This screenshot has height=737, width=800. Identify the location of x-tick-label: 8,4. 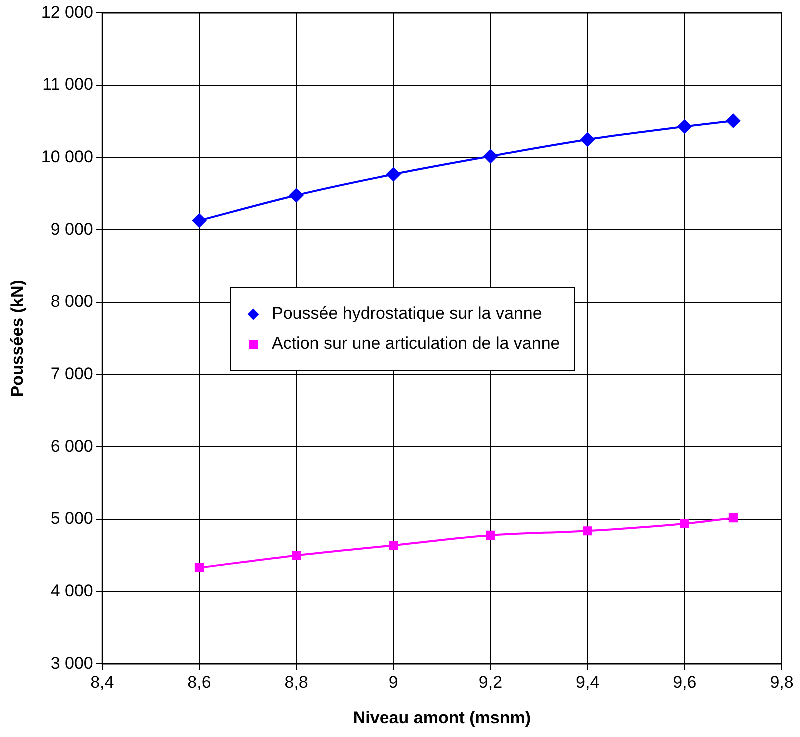
(102, 682).